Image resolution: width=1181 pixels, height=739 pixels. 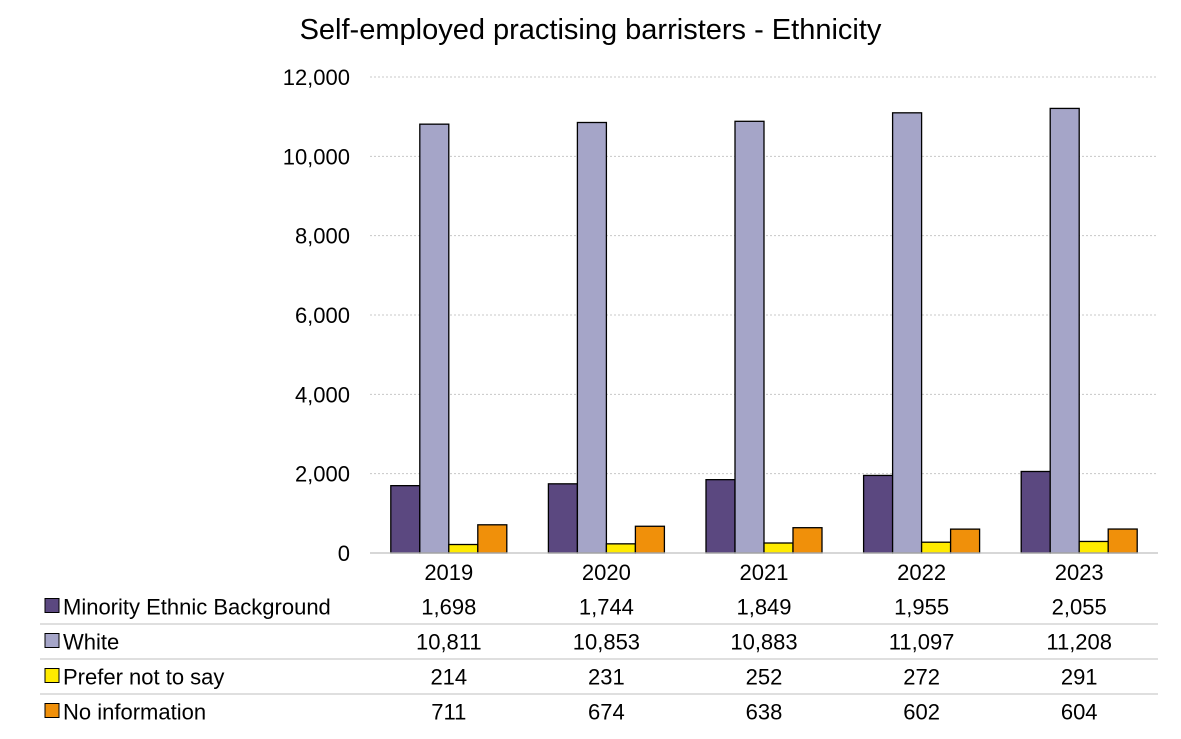 What do you see at coordinates (134, 712) in the screenshot?
I see `series-name: No information` at bounding box center [134, 712].